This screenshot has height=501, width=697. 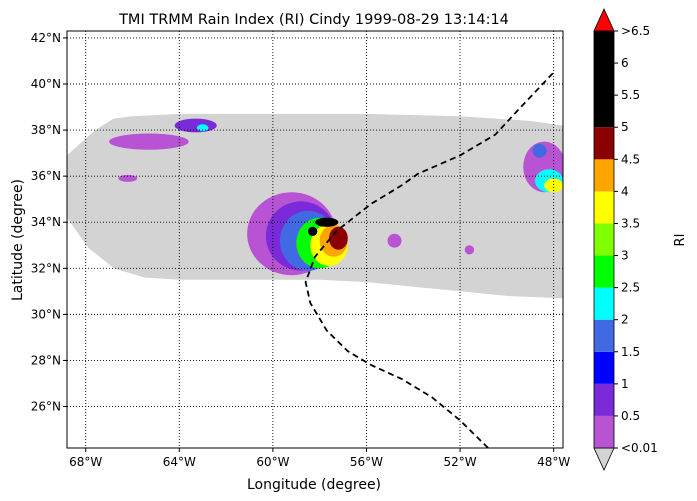 What do you see at coordinates (272, 462) in the screenshot?
I see `x-tick-label: 60°W` at bounding box center [272, 462].